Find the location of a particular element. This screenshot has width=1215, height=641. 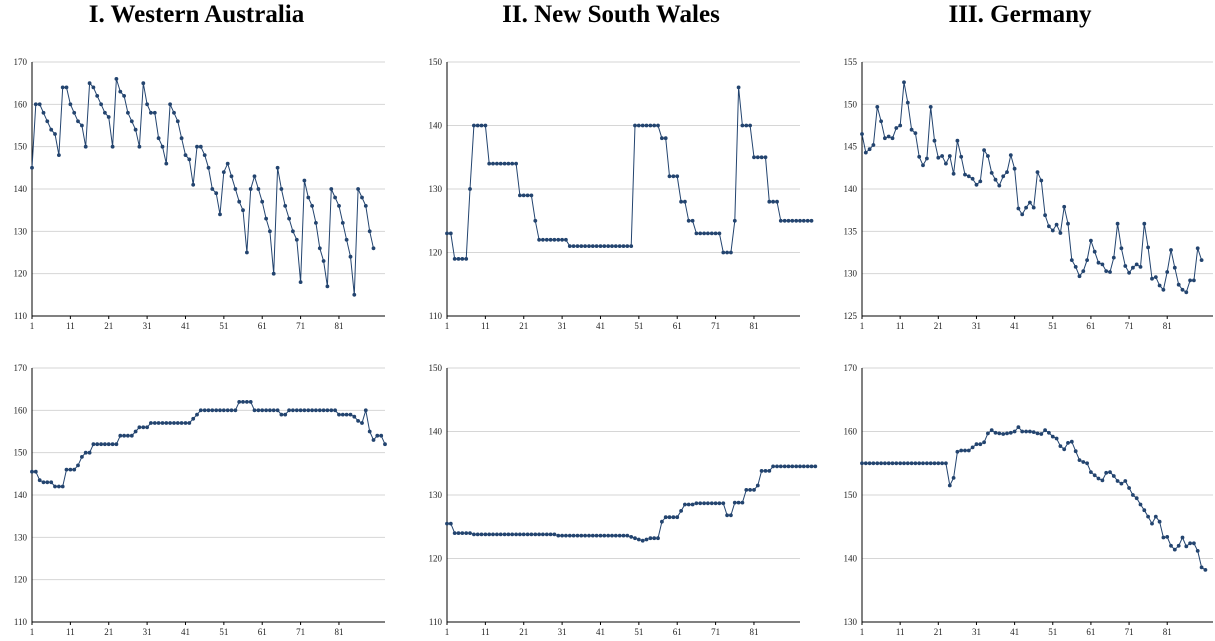

y-tick-label: 150 is located at coordinates (21, 147).